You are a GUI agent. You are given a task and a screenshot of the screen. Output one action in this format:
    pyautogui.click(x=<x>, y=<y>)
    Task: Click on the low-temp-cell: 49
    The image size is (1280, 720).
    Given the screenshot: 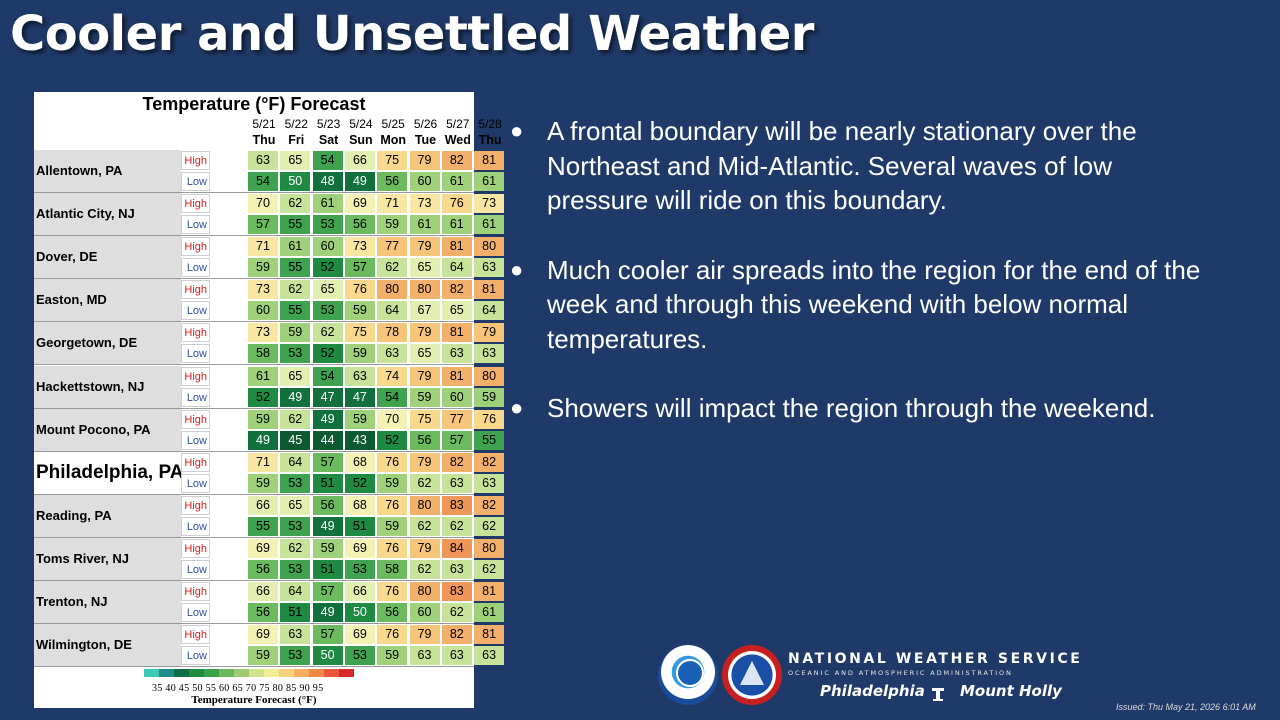 What is the action you would take?
    pyautogui.click(x=359, y=181)
    